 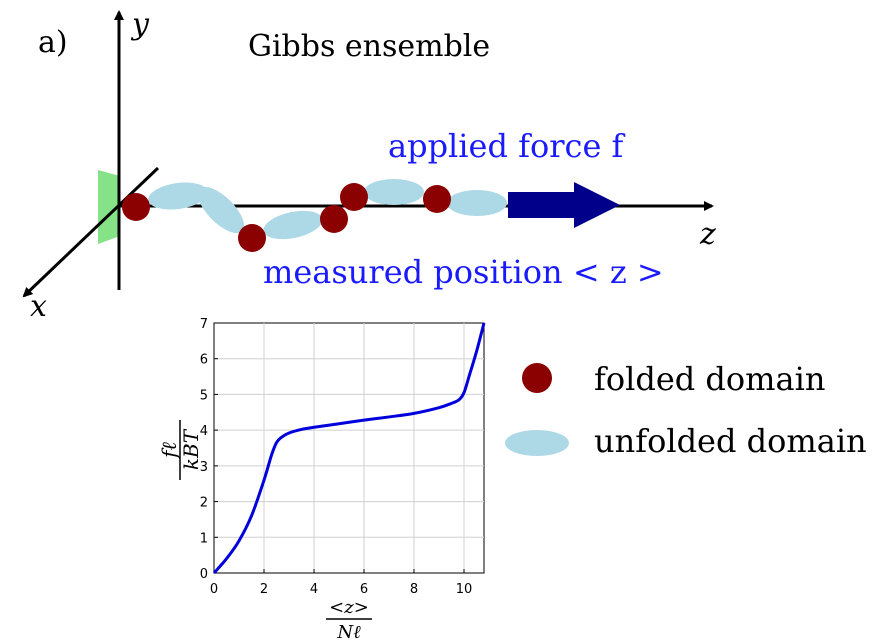 What do you see at coordinates (204, 574) in the screenshot?
I see `y-tick-label: 0` at bounding box center [204, 574].